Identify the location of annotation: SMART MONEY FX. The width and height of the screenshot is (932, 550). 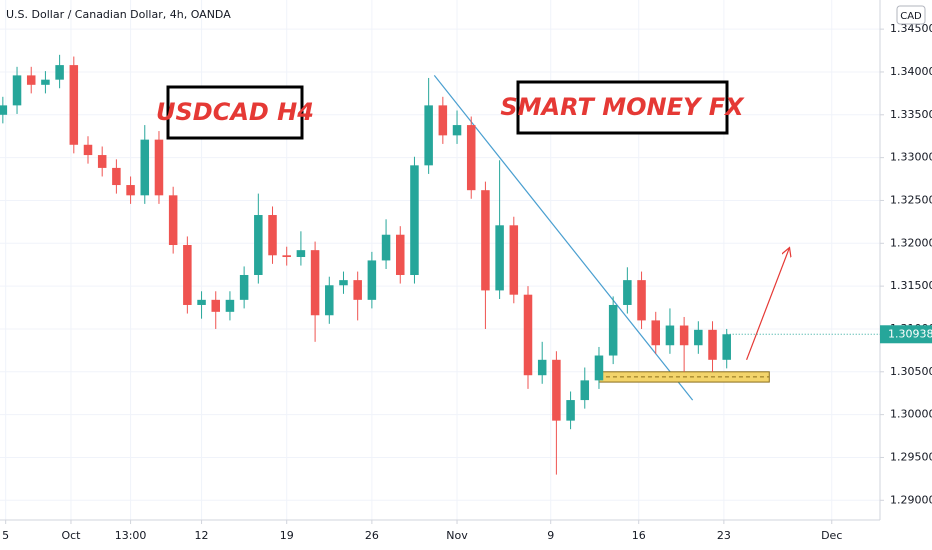
(622, 107).